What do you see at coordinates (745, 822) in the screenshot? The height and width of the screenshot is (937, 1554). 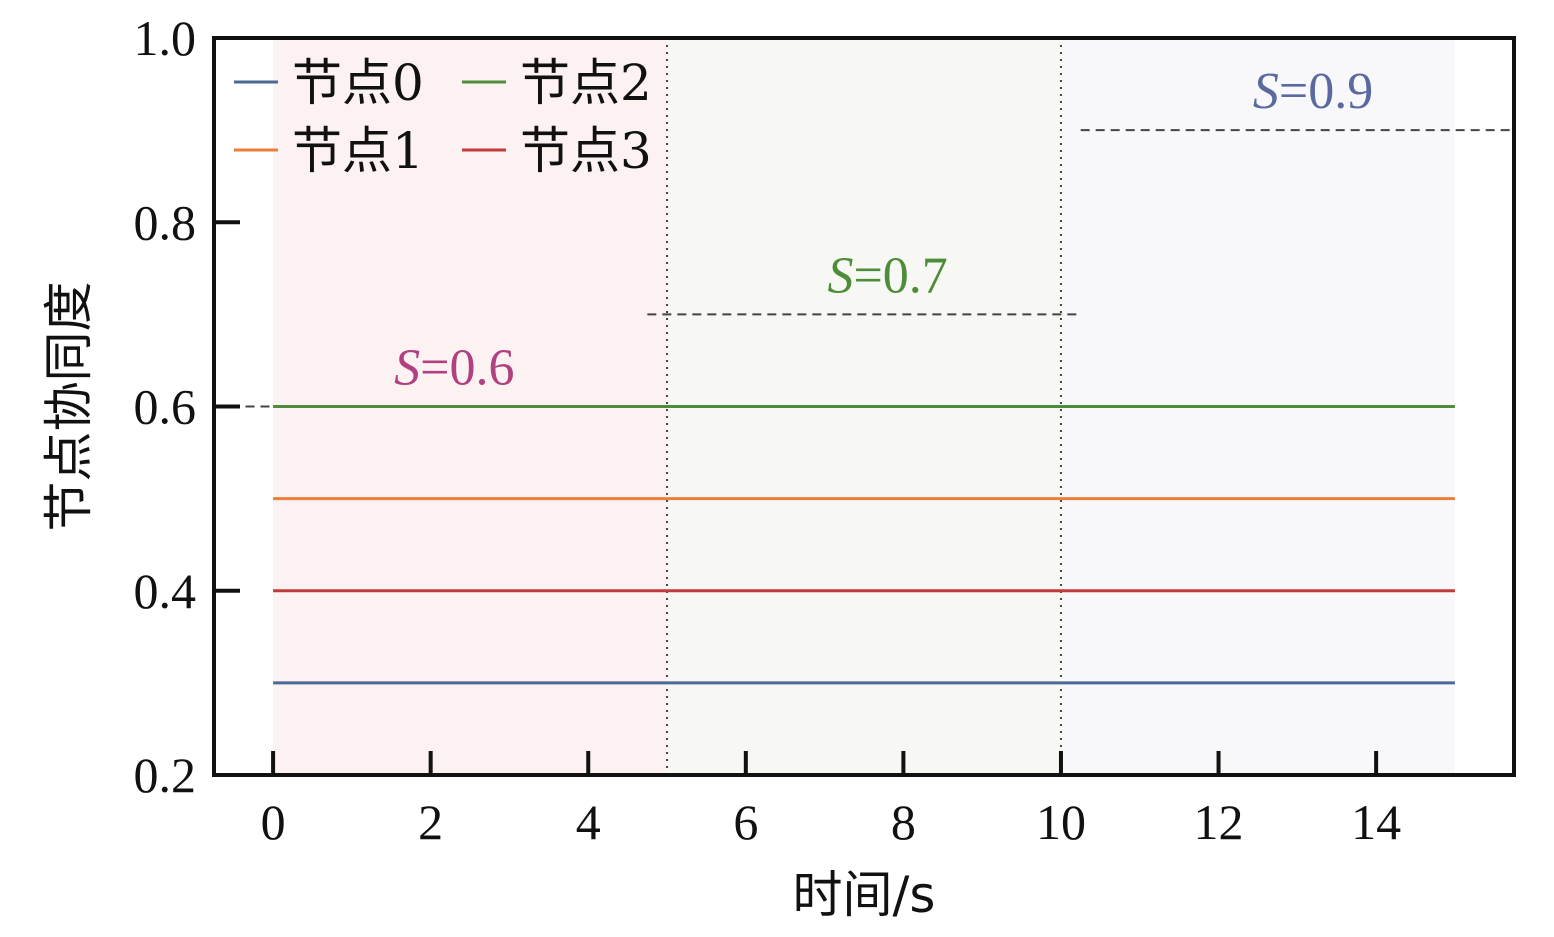 I see `x-tick-label-3: 6` at bounding box center [745, 822].